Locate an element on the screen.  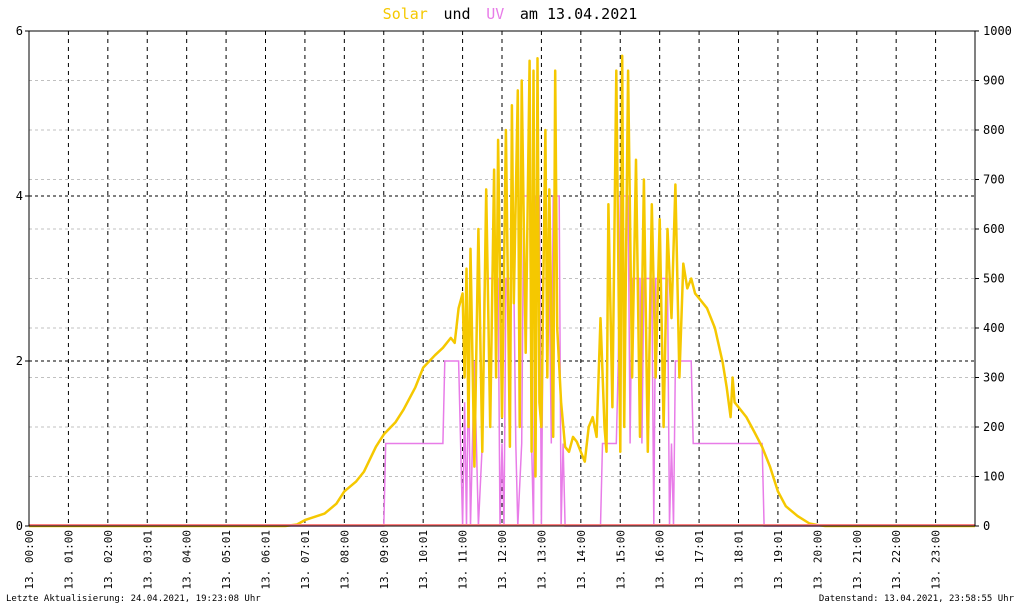
title-und: und is located at coordinates (456, 14).